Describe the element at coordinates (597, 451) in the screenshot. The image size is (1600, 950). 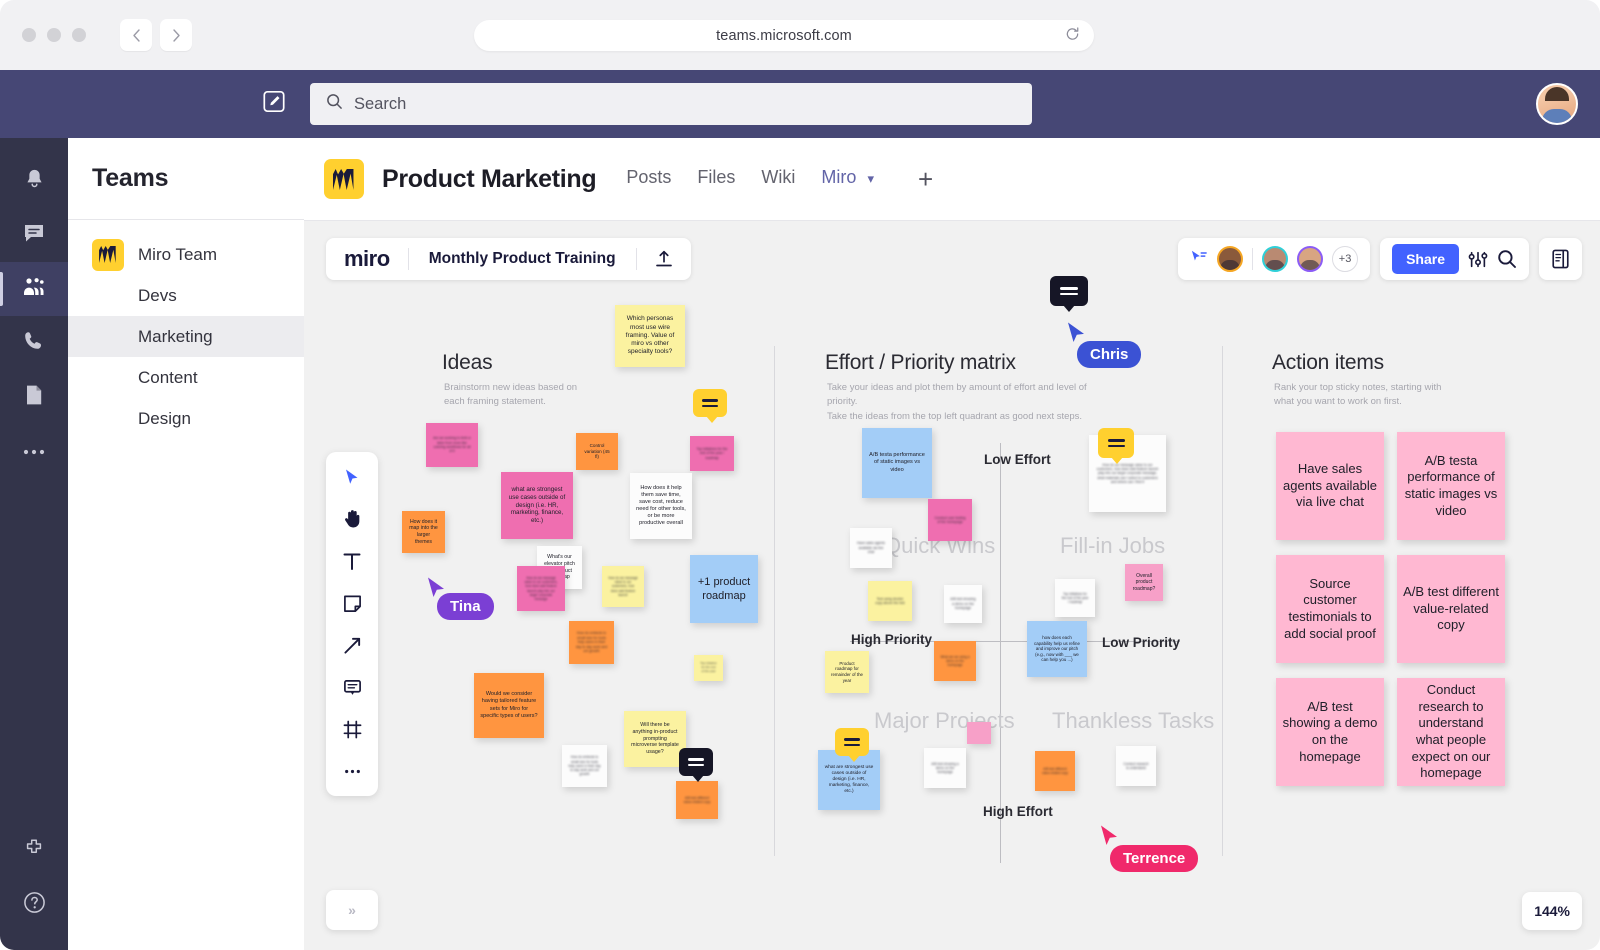
I see `sticky-note: Control variation (45 fl)` at that location.